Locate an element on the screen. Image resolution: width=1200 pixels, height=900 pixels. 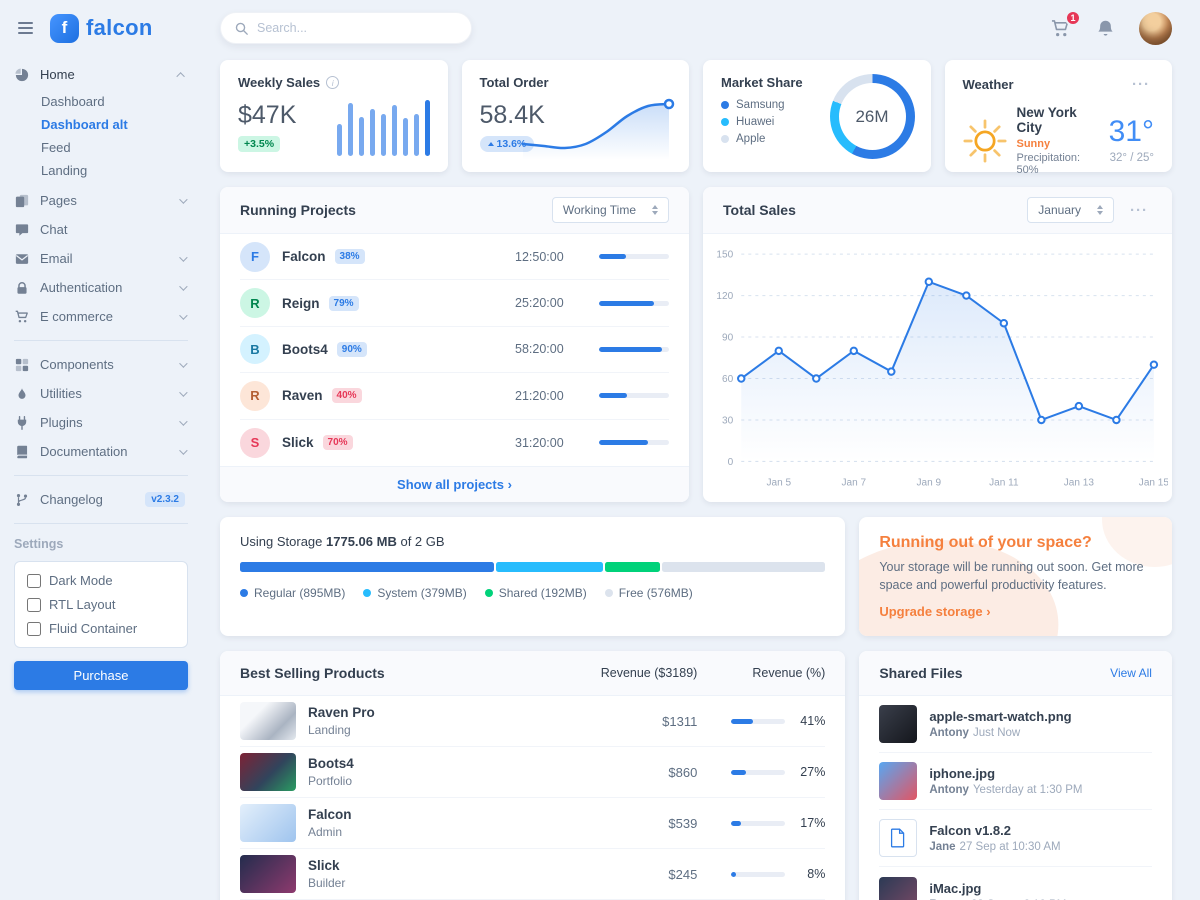
project-name: Falcon is located at coordinates (304, 257).